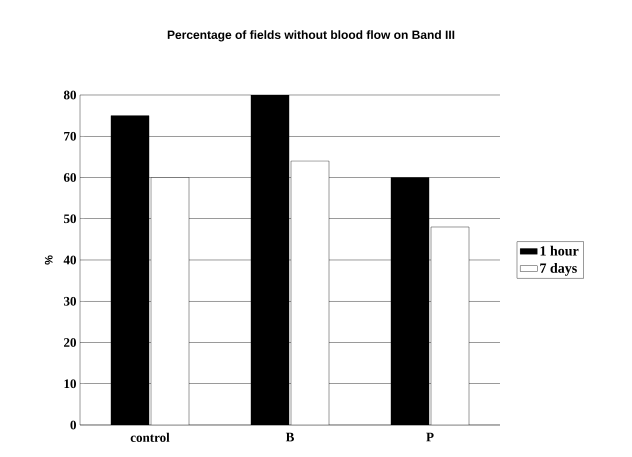 The height and width of the screenshot is (457, 632). What do you see at coordinates (150, 437) in the screenshot?
I see `x-tick-label: control` at bounding box center [150, 437].